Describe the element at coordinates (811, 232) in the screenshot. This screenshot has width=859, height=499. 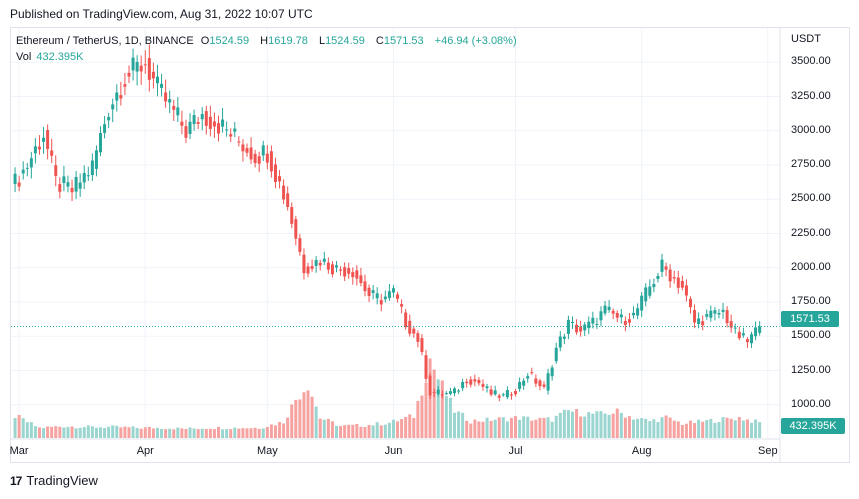
I see `price-tick-label: 2250.00` at that location.